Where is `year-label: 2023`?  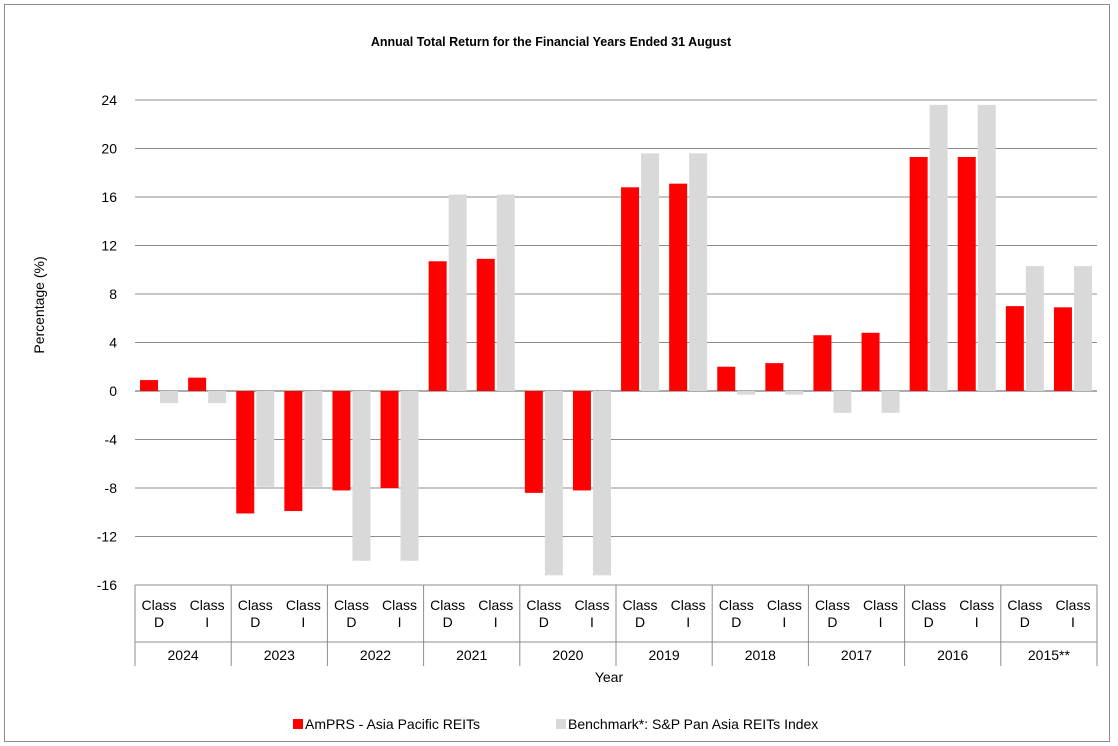
year-label: 2023 is located at coordinates (279, 655).